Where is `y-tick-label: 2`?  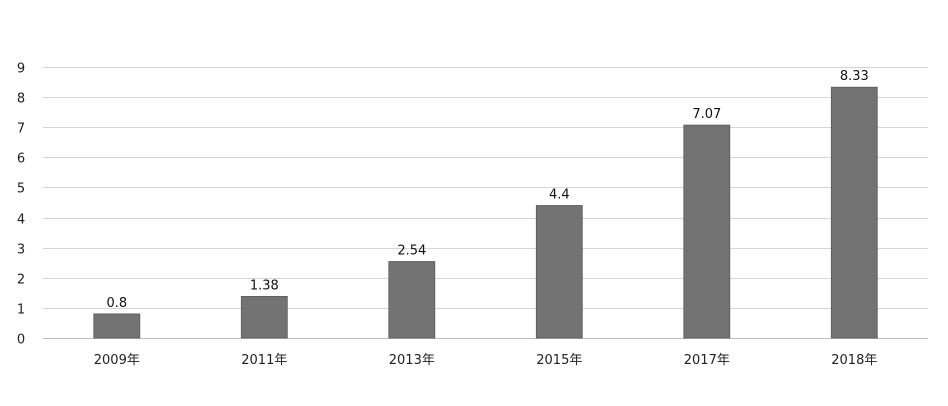 y-tick-label: 2 is located at coordinates (21, 280).